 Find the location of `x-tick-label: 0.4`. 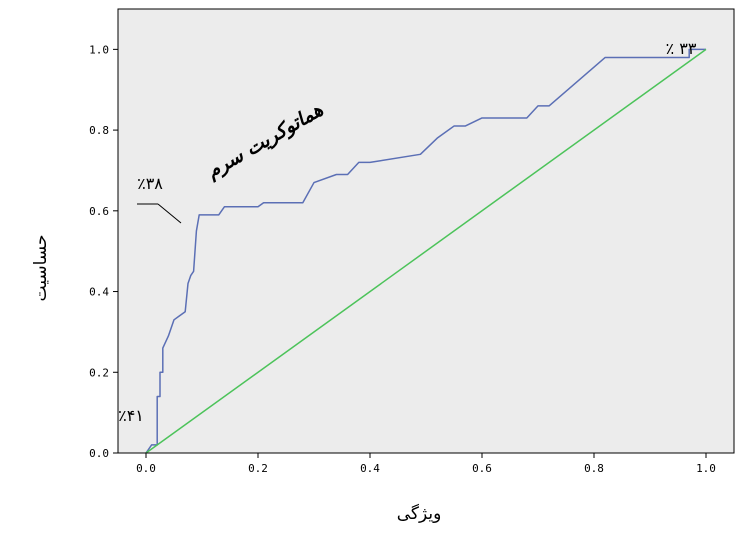

x-tick-label: 0.4 is located at coordinates (370, 468).